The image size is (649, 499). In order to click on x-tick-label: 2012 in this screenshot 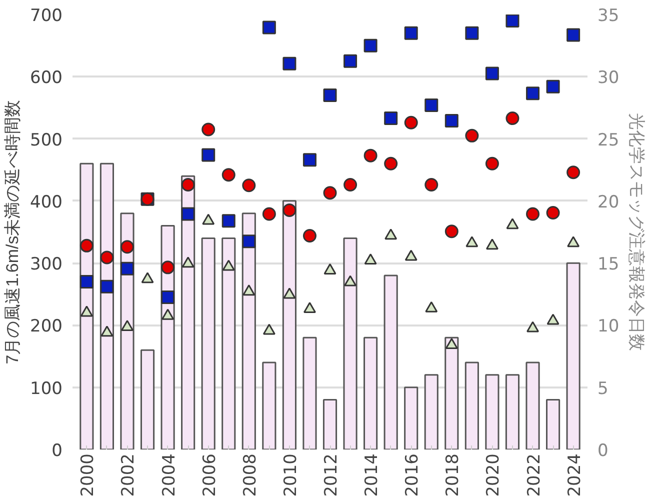, I will do `click(332, 475)`.